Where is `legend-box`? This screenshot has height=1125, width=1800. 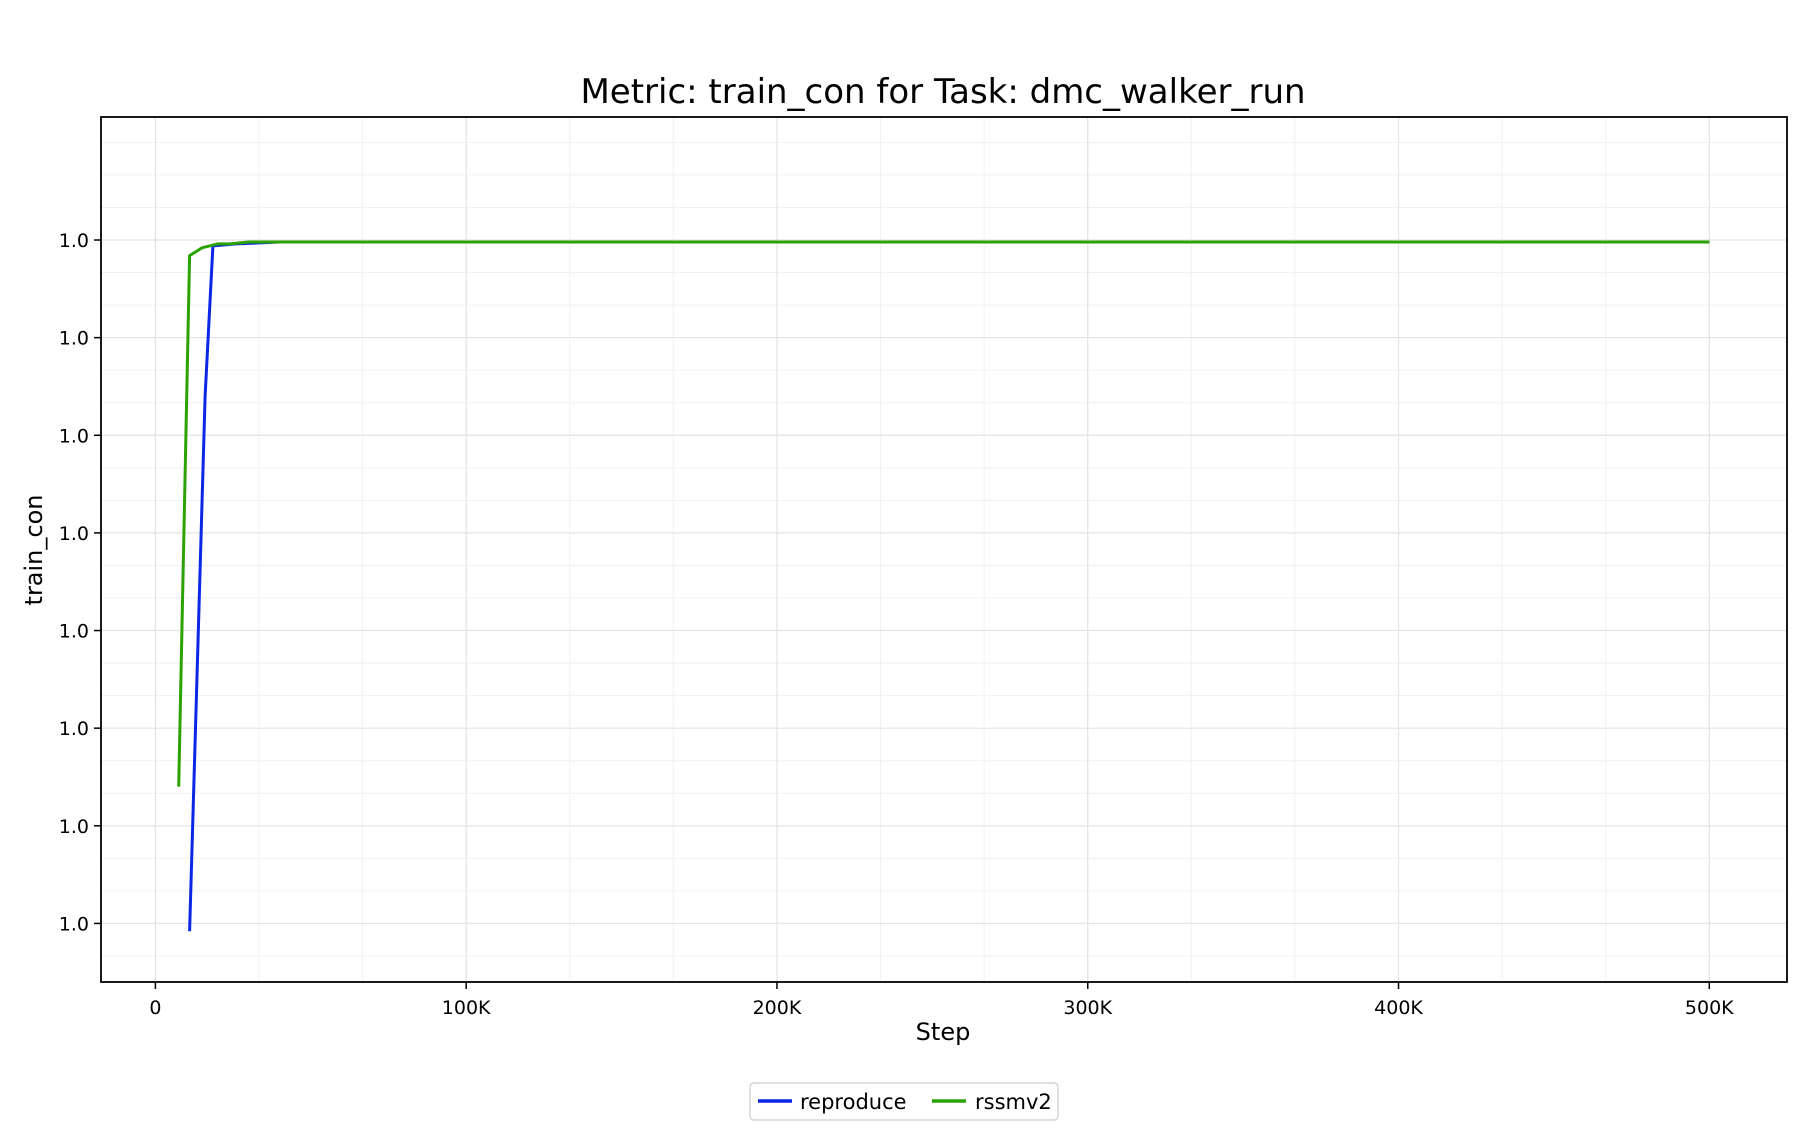
legend-box is located at coordinates (904, 1101).